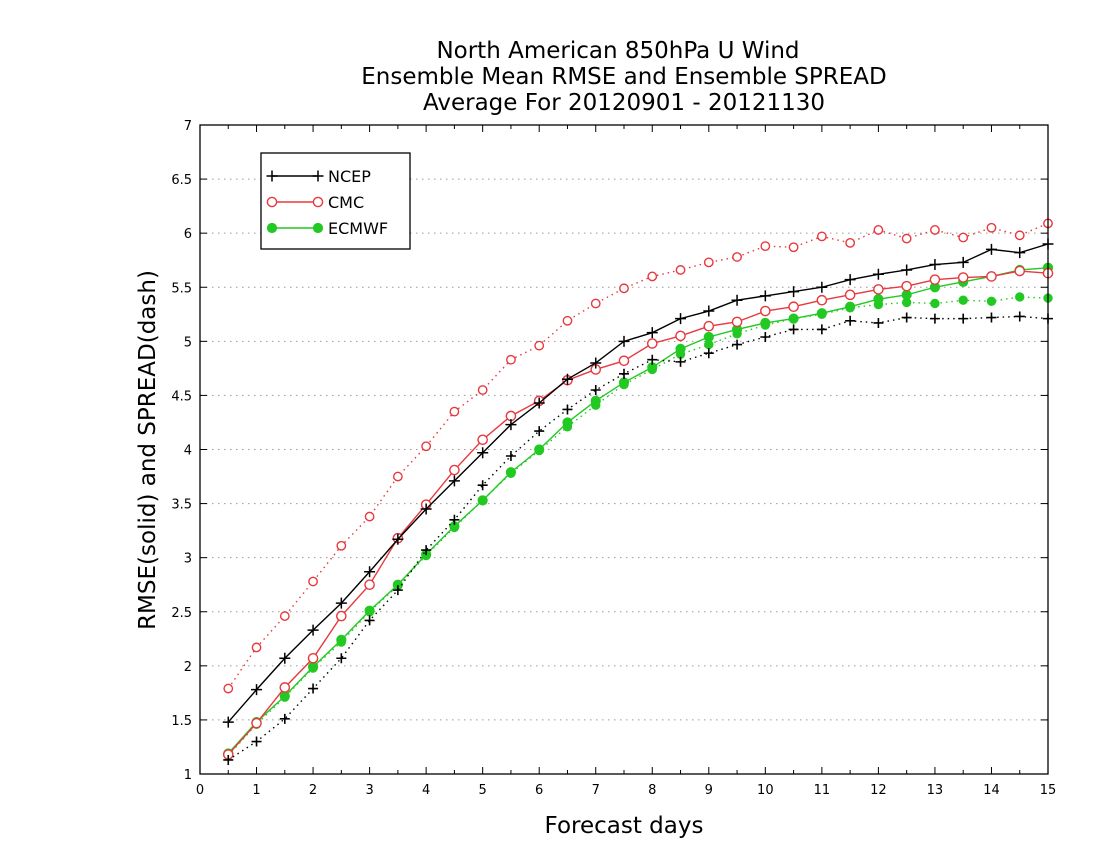  What do you see at coordinates (181, 288) in the screenshot?
I see `y-tick-label: 5.5` at bounding box center [181, 288].